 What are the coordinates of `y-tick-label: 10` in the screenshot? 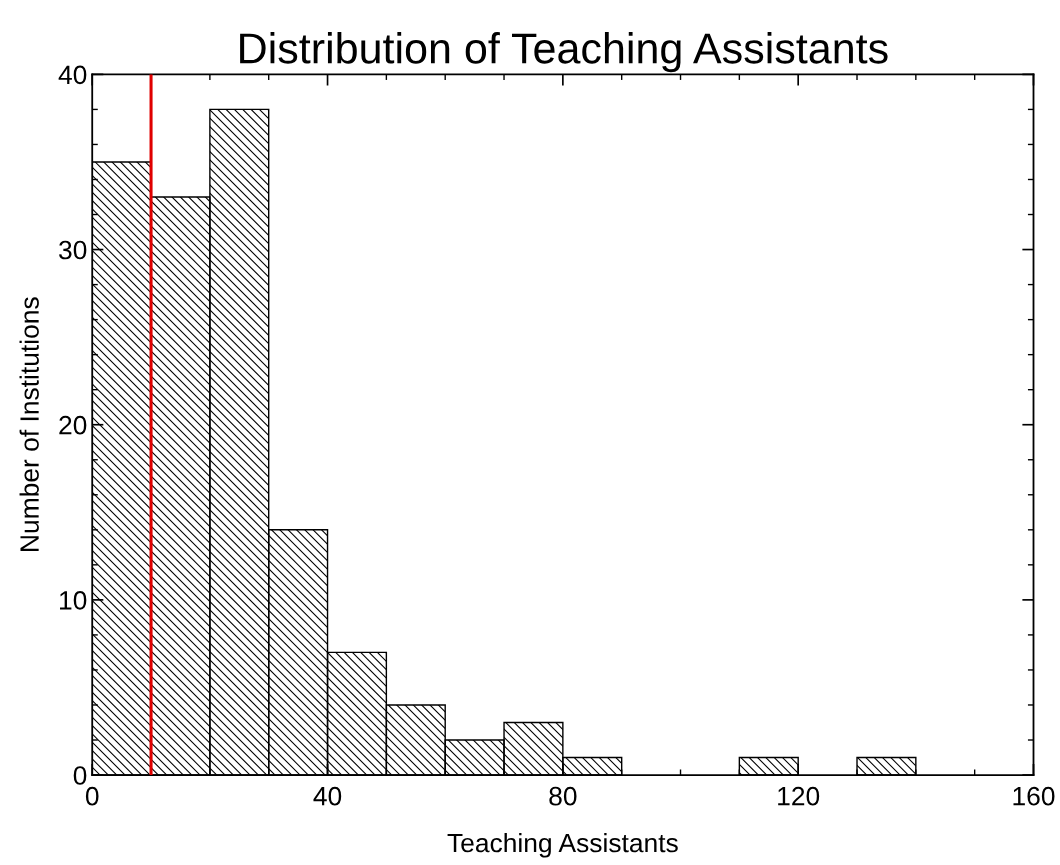 It's located at (73, 600).